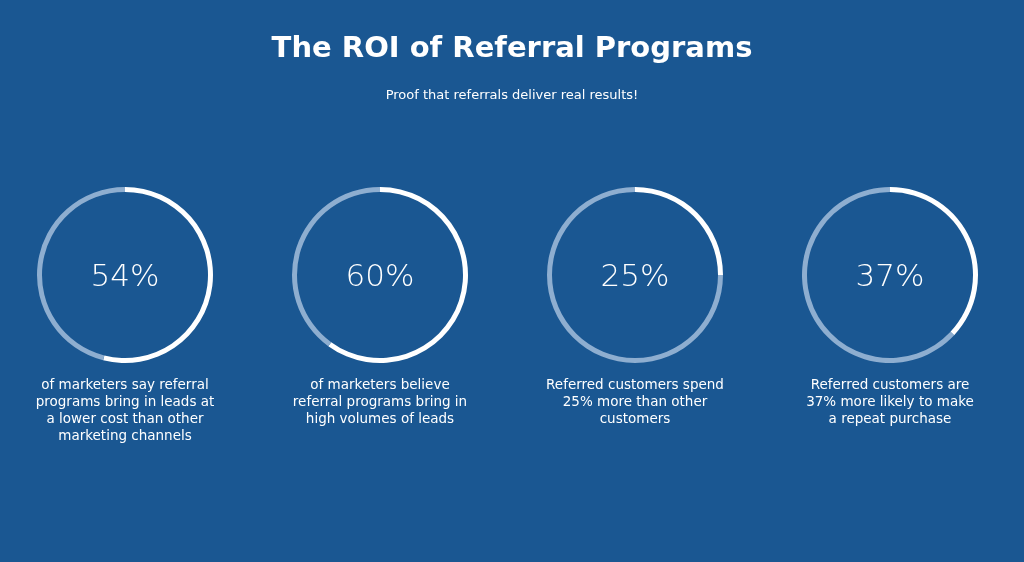  Describe the element at coordinates (125, 410) in the screenshot. I see `text: of marketers say referral programs bring in leads at a lower cost than other marketing channels` at that location.